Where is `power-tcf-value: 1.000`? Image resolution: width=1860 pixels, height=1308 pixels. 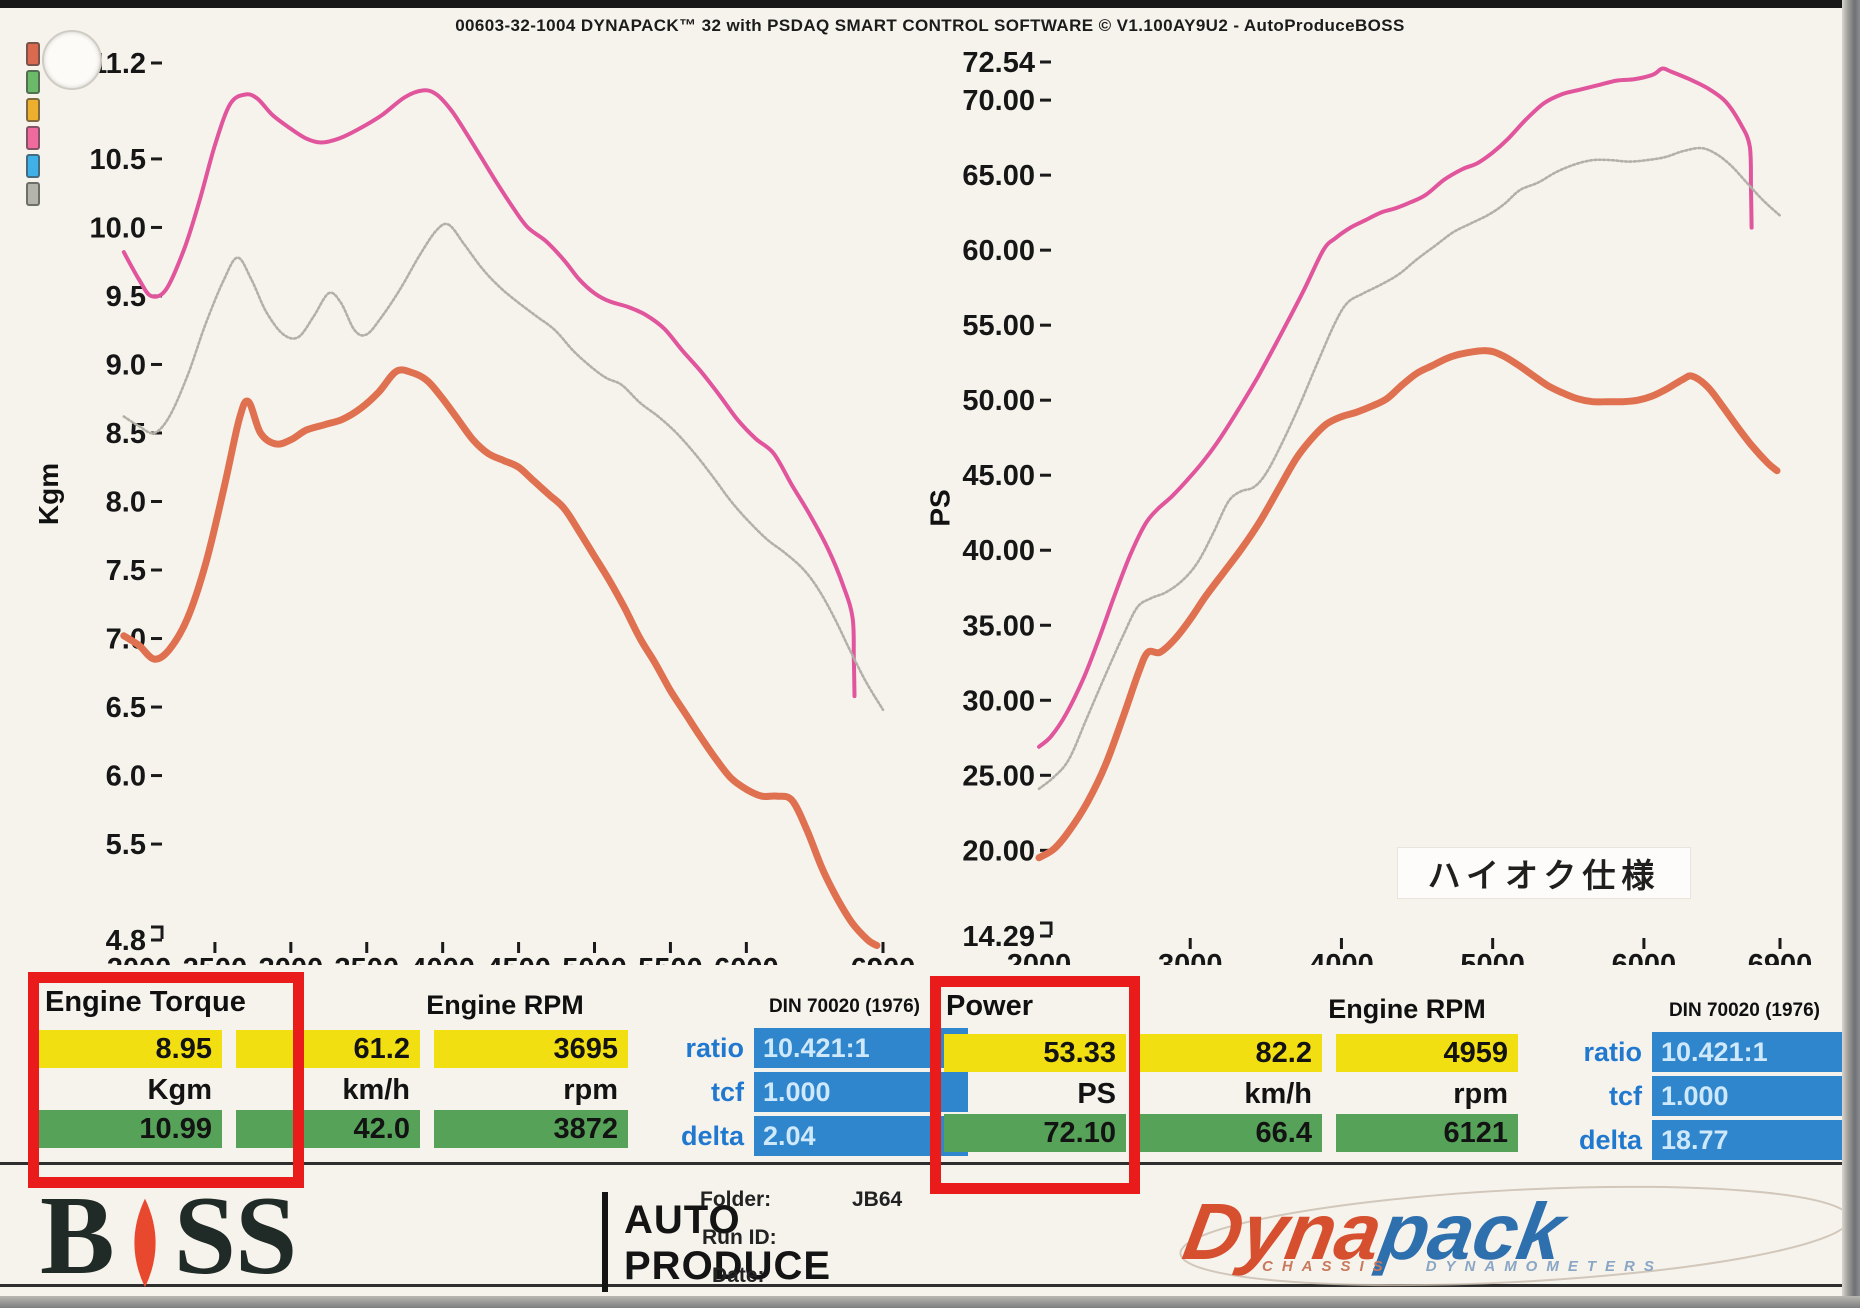
power-tcf-value: 1.000 is located at coordinates (1752, 1096).